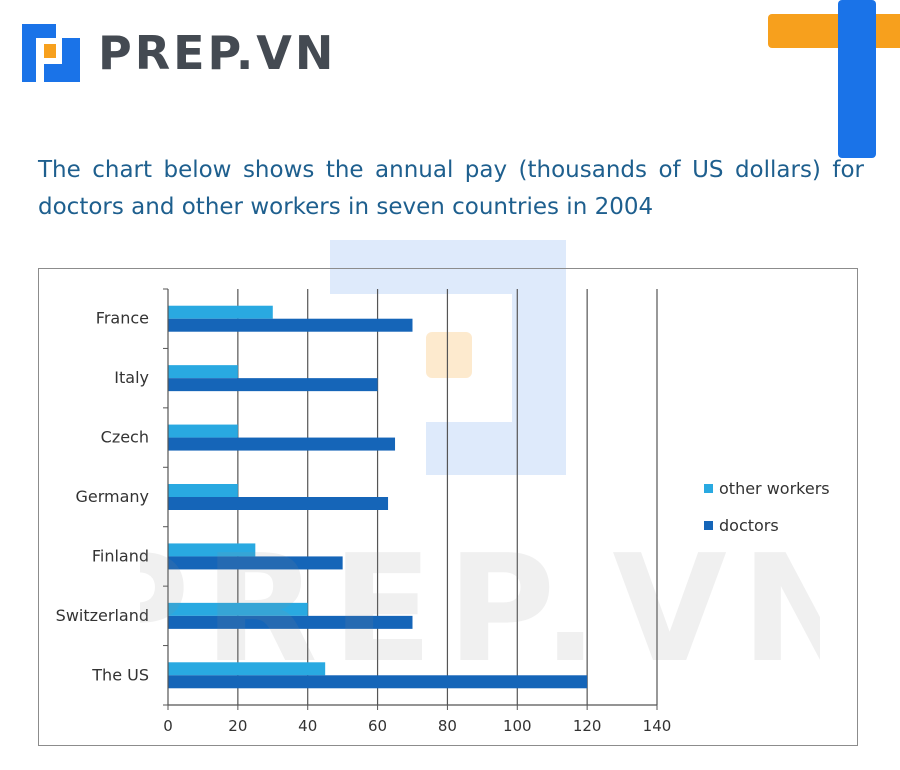  Describe the element at coordinates (102, 615) in the screenshot. I see `category-label: Switzerland` at that location.